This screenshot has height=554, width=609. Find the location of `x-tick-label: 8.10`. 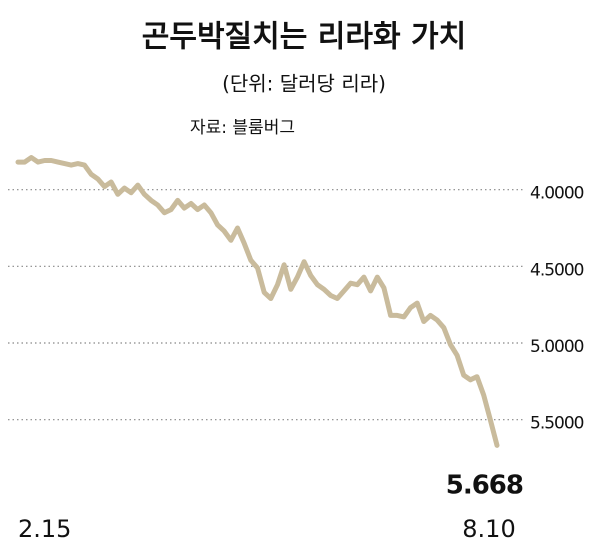

x-tick-label: 8.10 is located at coordinates (488, 529).